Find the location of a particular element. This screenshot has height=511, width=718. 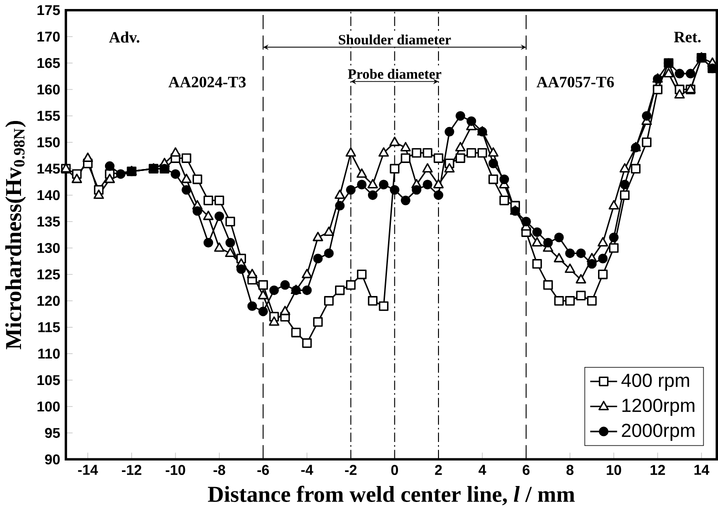

x-tick-label: 12 is located at coordinates (657, 470).